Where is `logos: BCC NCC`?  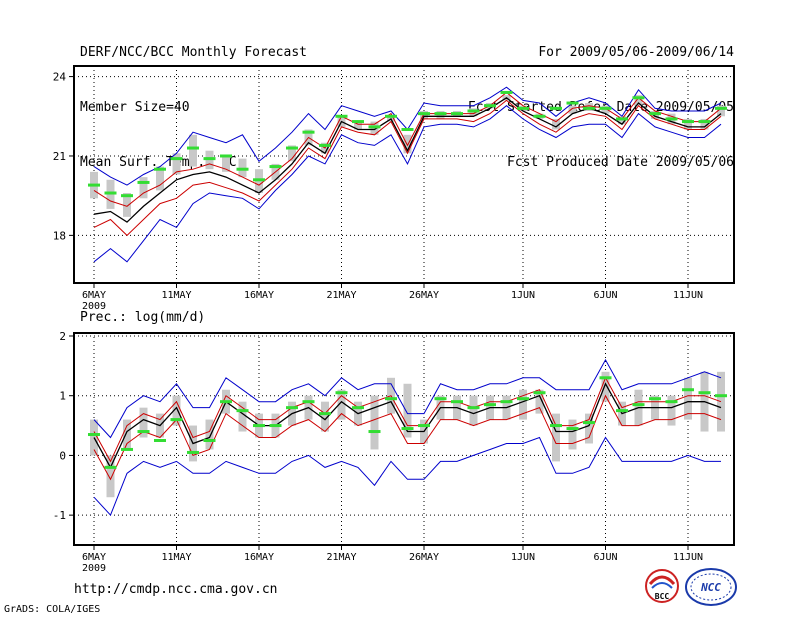 logos: BCC NCC is located at coordinates (690, 590).